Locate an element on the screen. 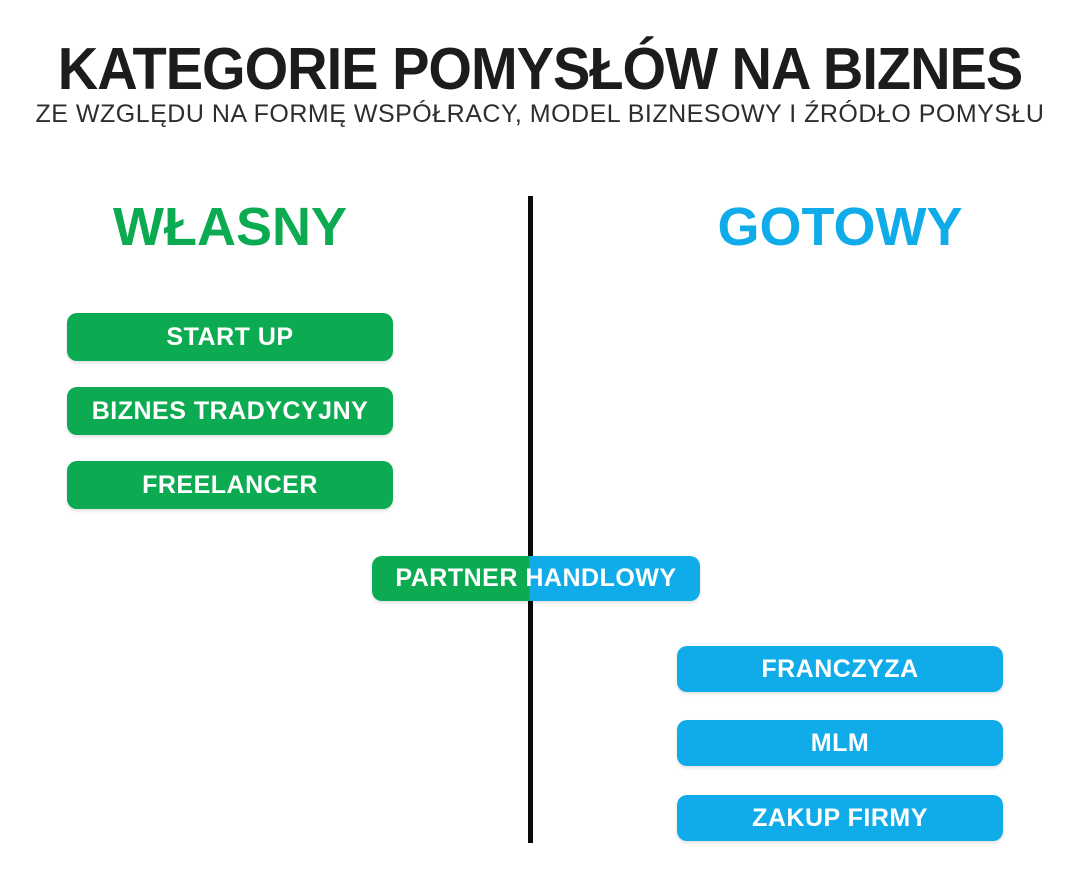 Image resolution: width=1080 pixels, height=888 pixels. category-box-partner-handlowy: PARTNER HANDLOWY is located at coordinates (536, 578).